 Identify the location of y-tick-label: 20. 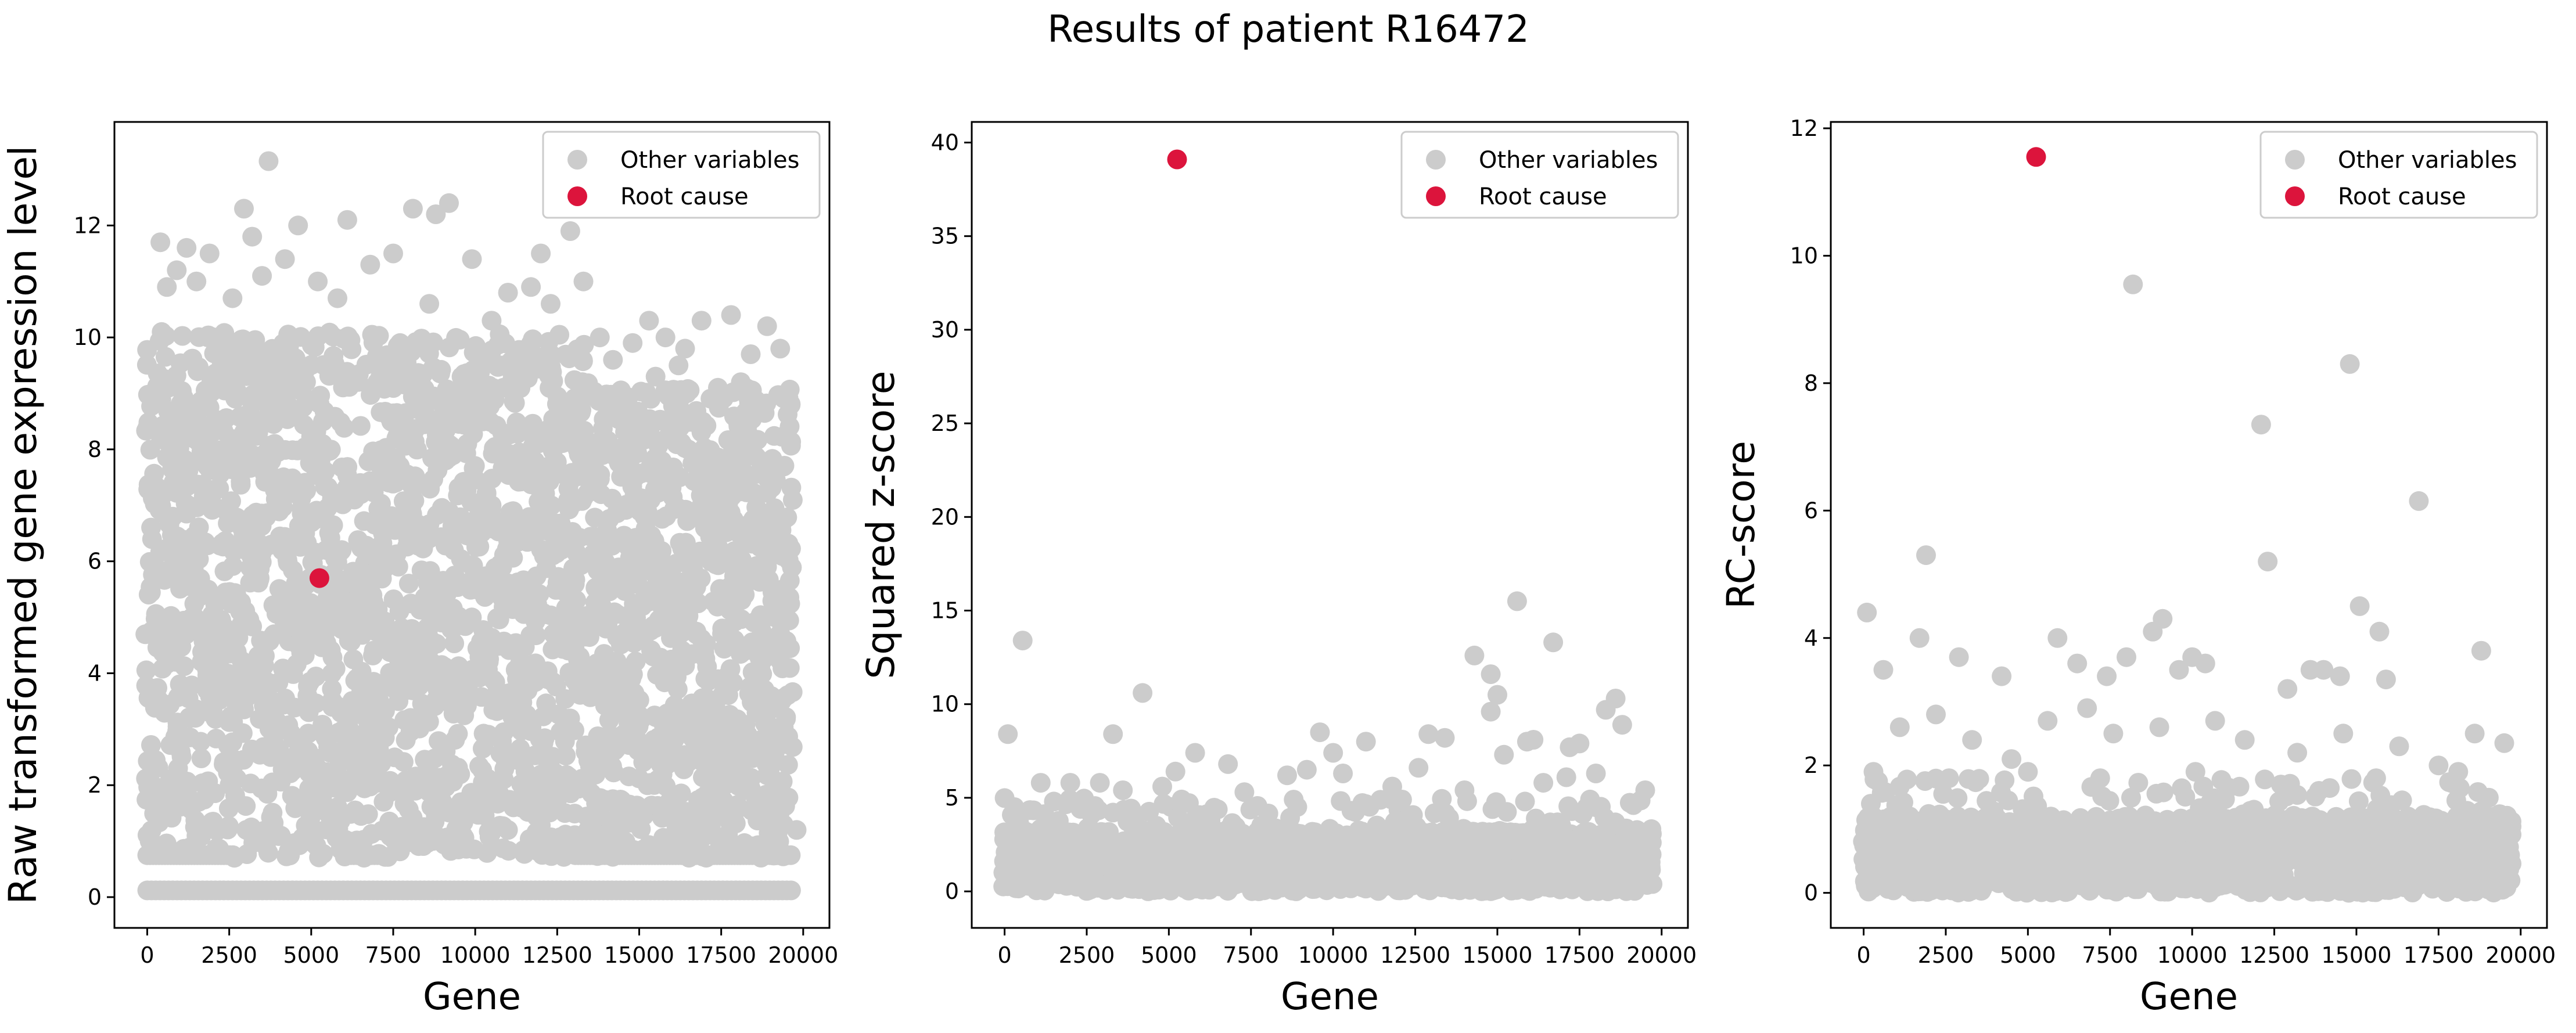
(945, 517).